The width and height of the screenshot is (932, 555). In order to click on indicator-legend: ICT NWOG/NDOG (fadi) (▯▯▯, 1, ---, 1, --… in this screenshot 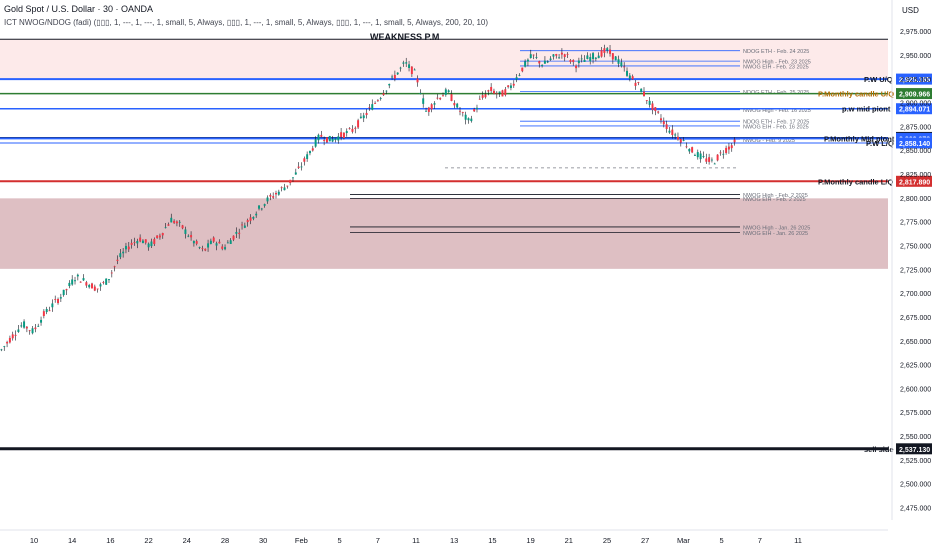, I will do `click(246, 22)`.